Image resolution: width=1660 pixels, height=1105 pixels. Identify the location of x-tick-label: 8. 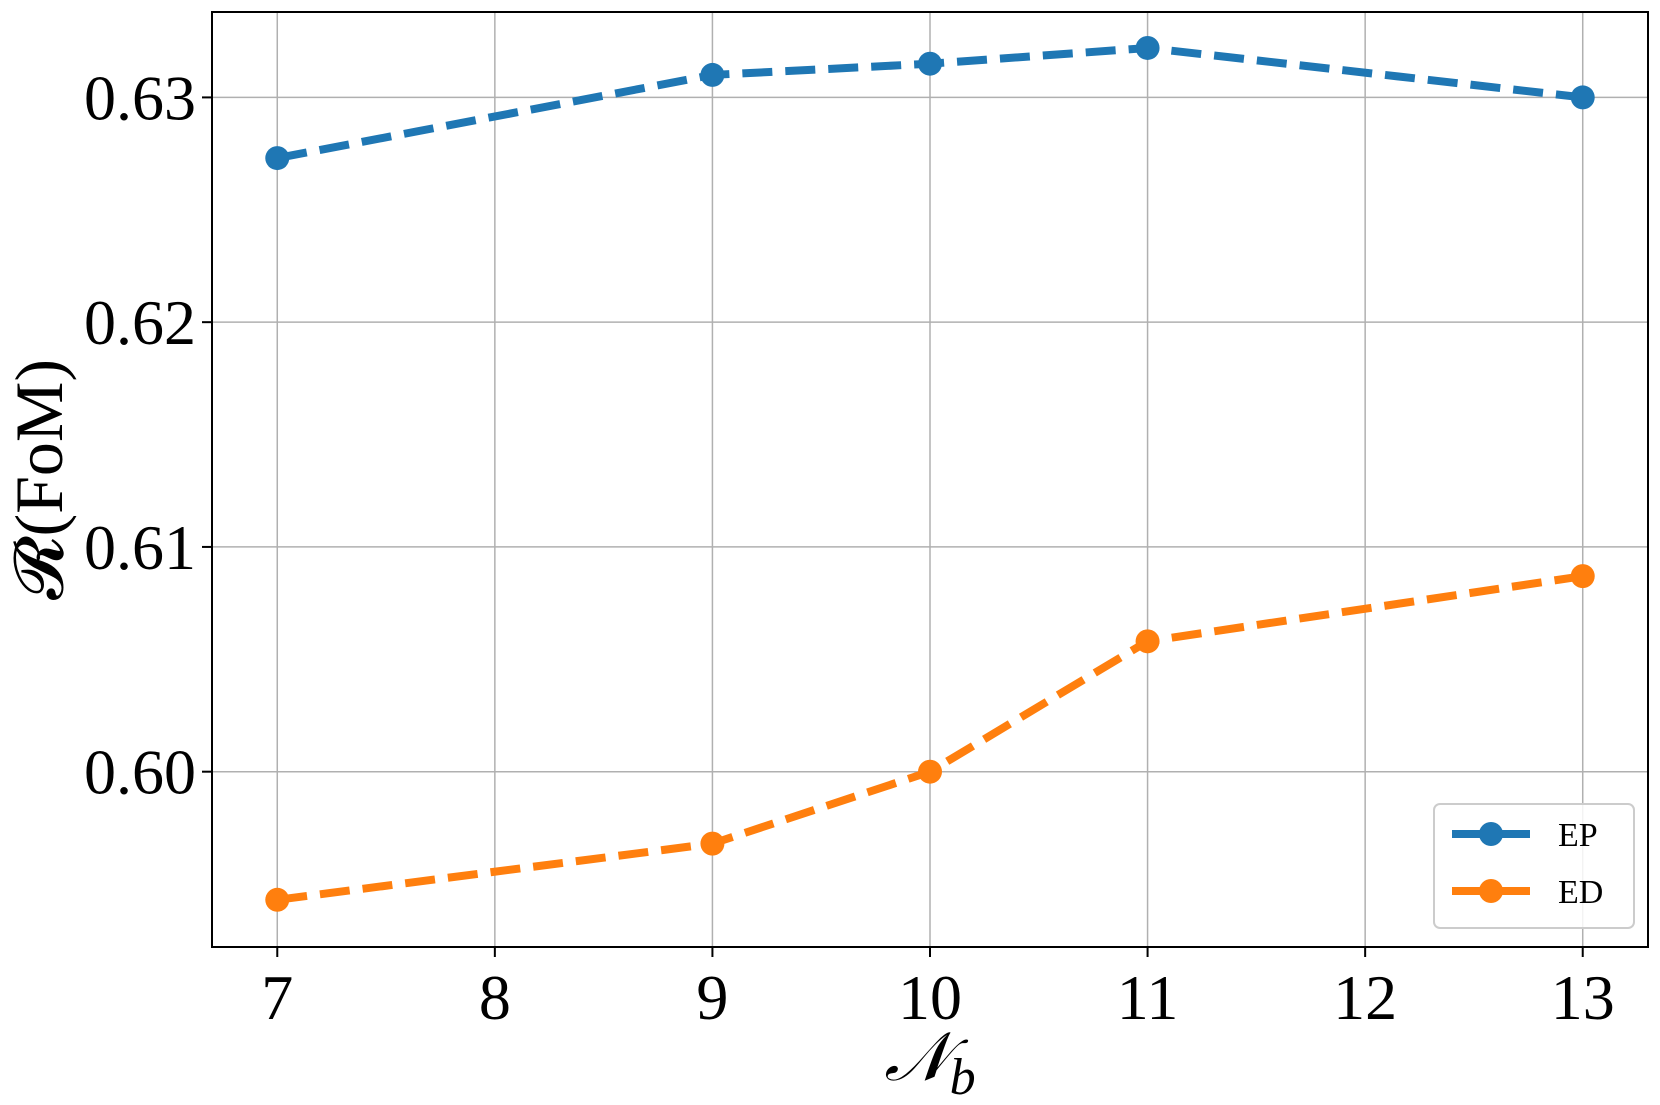
(495, 997).